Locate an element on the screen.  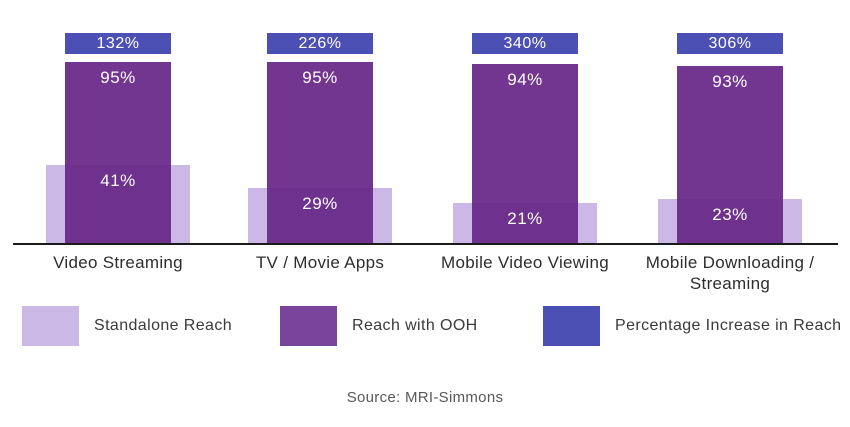
bar-group: 132% 95% 41% Video Streaming is located at coordinates (118, 136).